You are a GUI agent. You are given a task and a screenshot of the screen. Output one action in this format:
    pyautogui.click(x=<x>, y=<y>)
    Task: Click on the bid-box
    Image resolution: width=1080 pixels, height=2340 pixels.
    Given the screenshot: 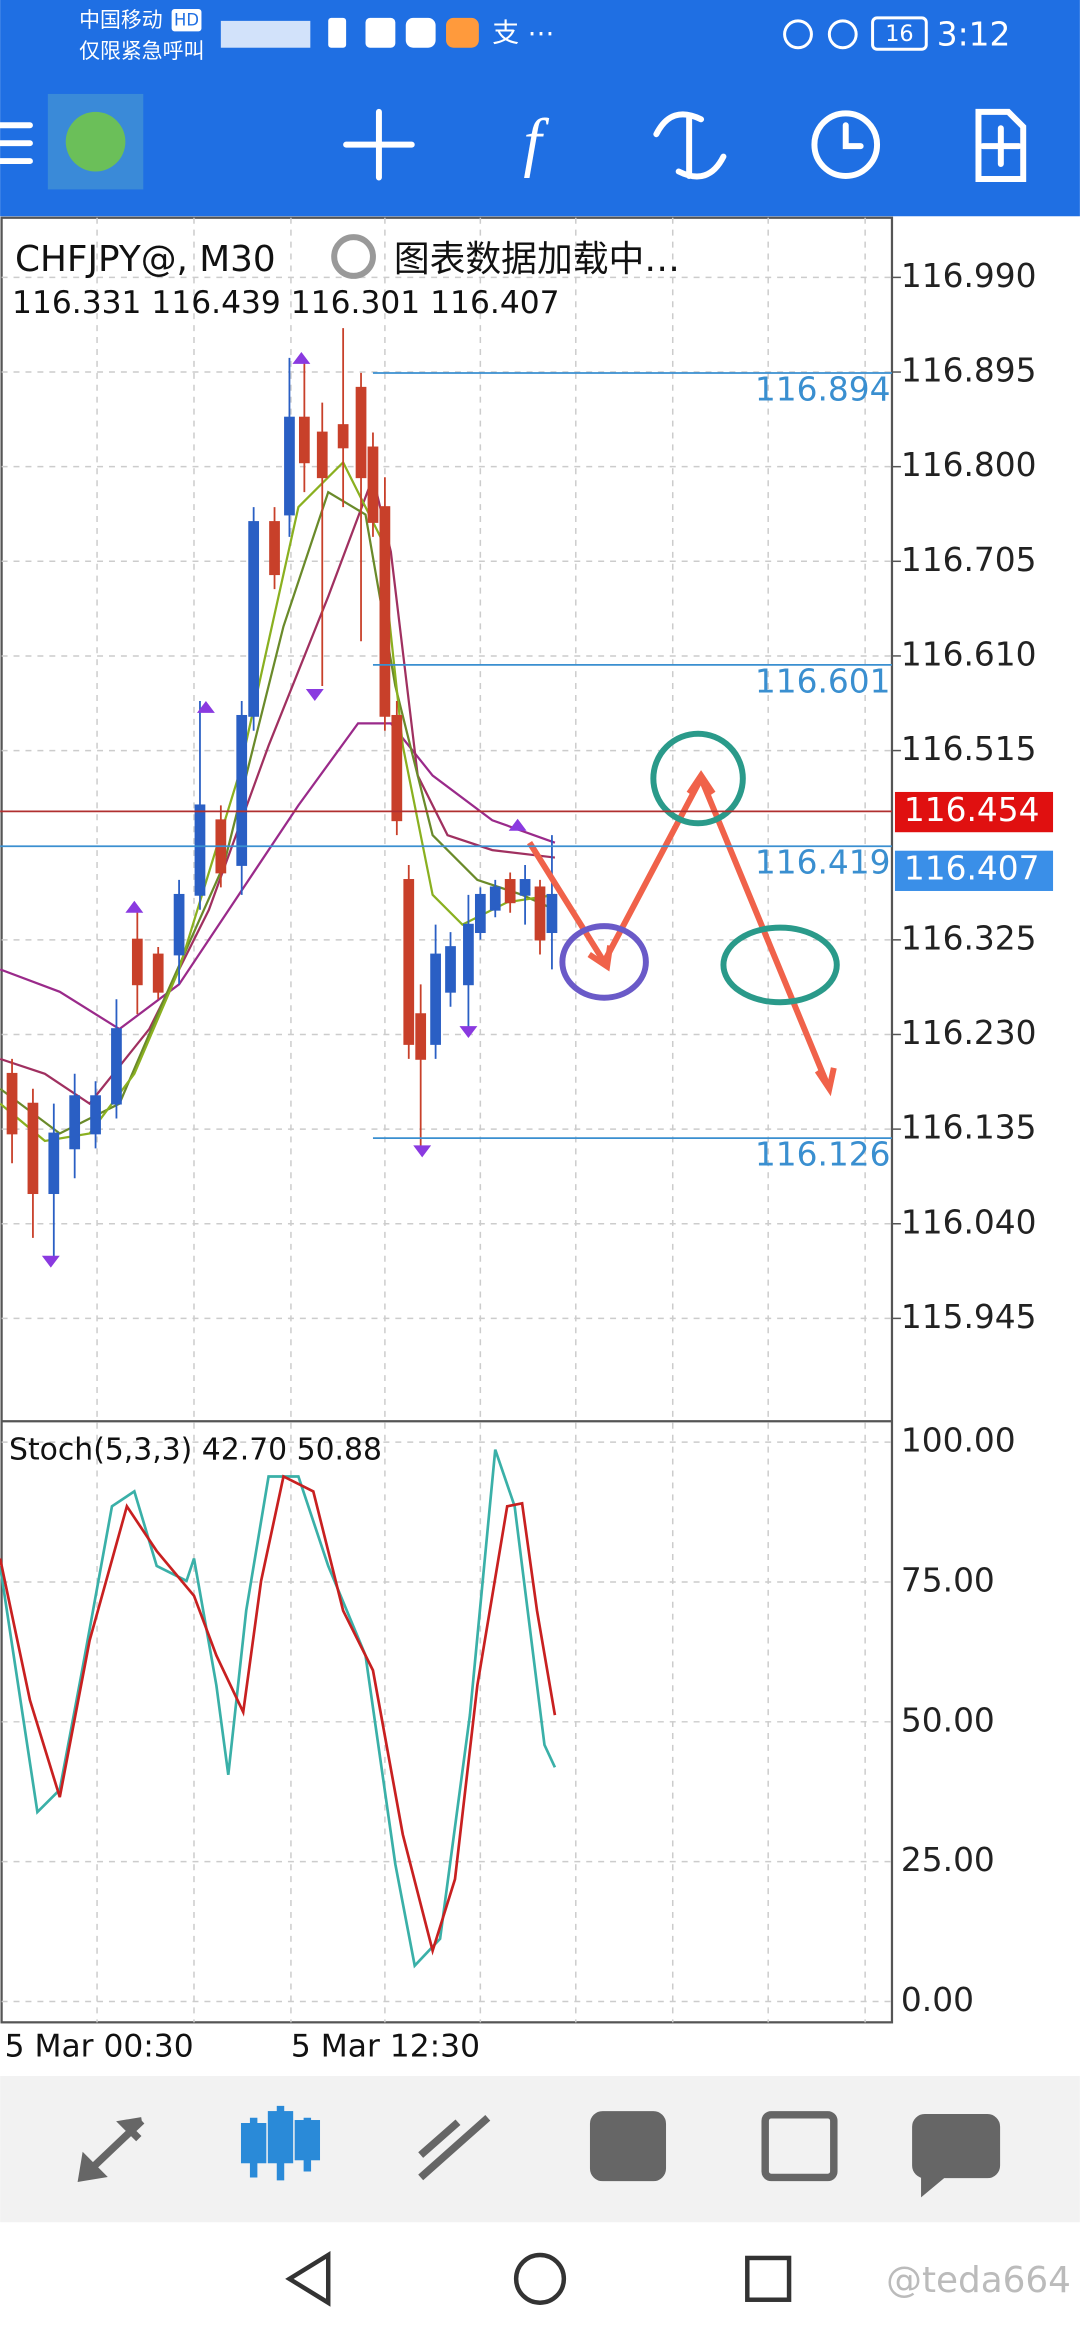 What is the action you would take?
    pyautogui.click(x=974, y=812)
    